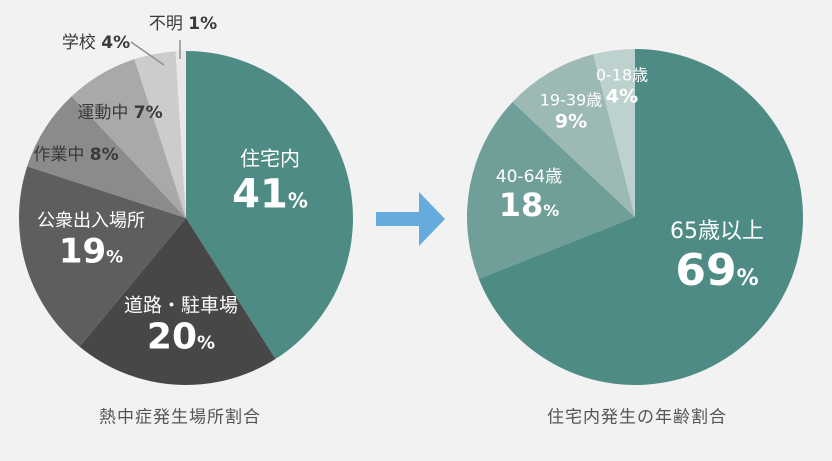  I want to click on label-school: 学校 4%, so click(96, 43).